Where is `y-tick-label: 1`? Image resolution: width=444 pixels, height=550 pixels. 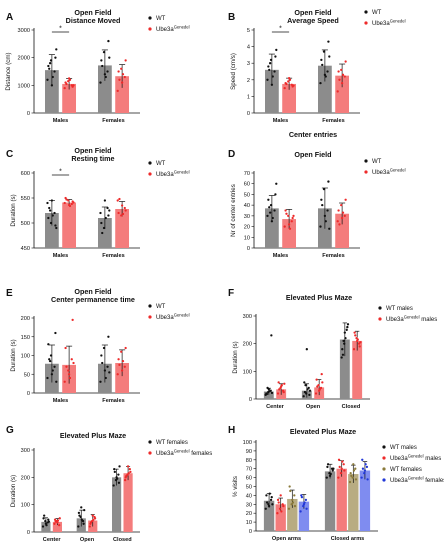
y-tick-label: 1 is located at coordinates (248, 97).